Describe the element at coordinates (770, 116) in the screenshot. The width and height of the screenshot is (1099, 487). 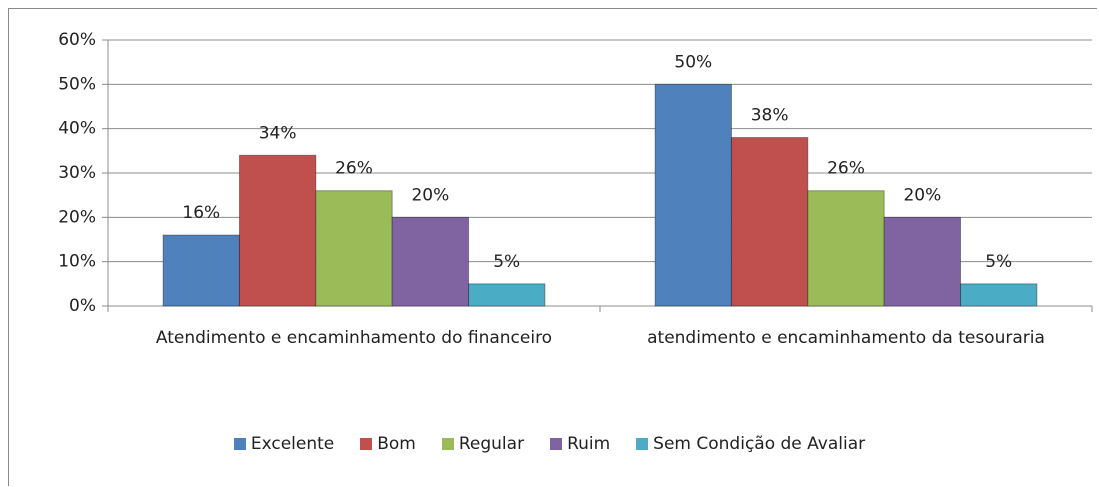
I see `value-label: 38%` at that location.